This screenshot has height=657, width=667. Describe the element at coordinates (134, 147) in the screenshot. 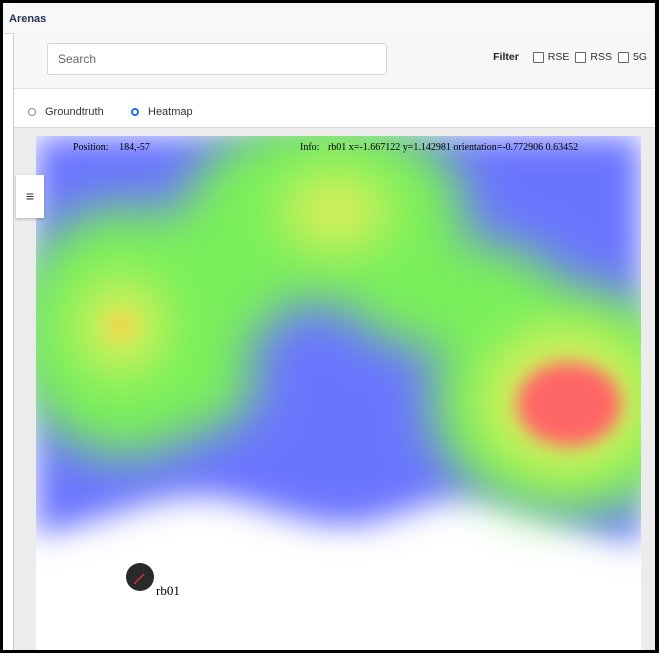

I see `position-value: 184,-57` at that location.